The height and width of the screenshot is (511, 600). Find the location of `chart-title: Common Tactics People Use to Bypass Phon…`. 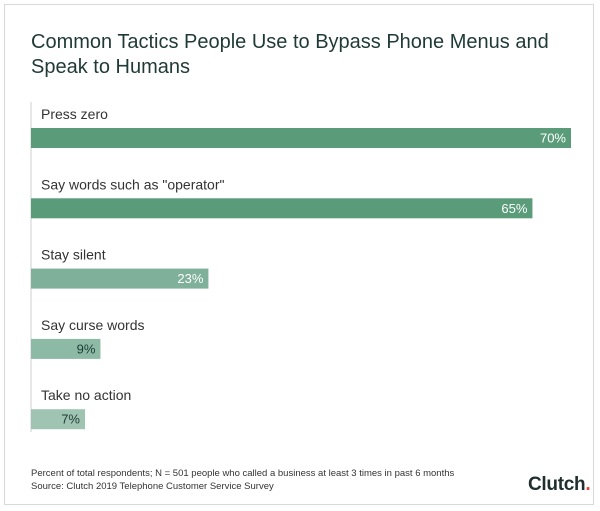

chart-title: Common Tactics People Use to Bypass Phon… is located at coordinates (290, 54).